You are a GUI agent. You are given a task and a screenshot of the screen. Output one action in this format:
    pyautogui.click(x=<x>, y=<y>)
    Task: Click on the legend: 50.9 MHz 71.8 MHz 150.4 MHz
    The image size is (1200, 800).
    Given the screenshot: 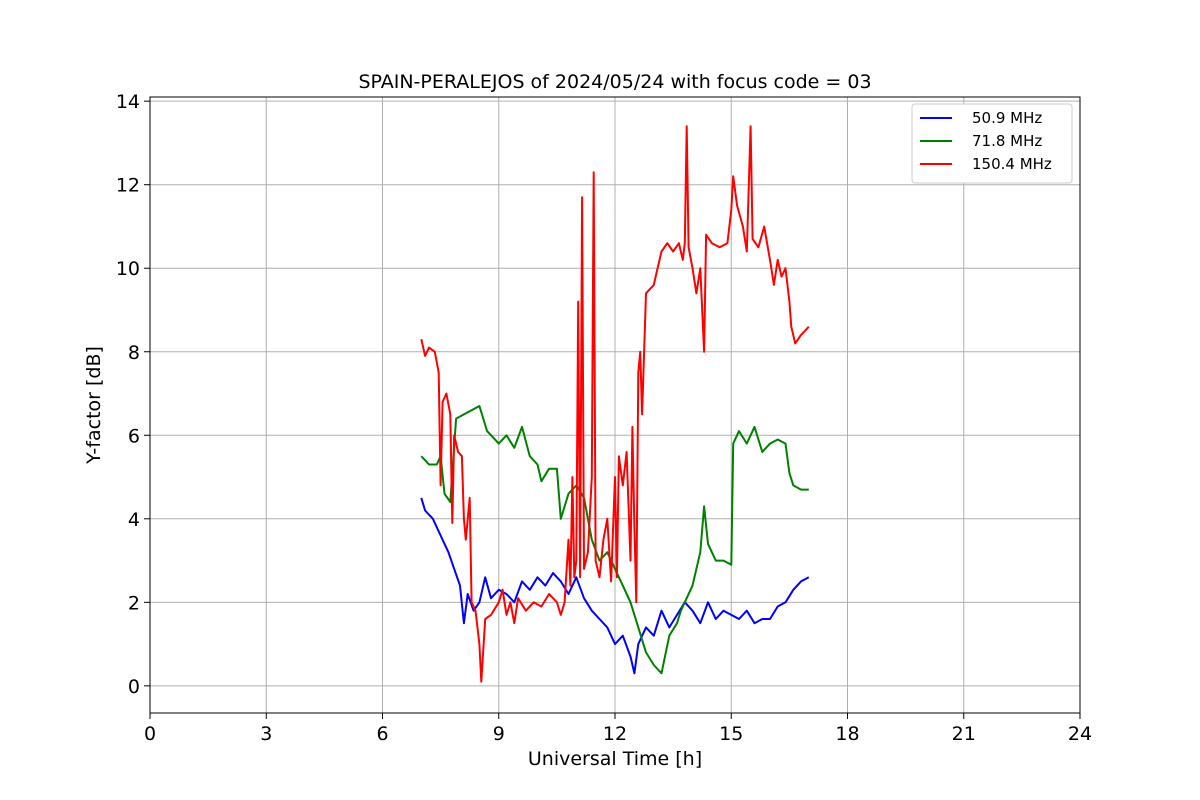 What is the action you would take?
    pyautogui.click(x=992, y=143)
    